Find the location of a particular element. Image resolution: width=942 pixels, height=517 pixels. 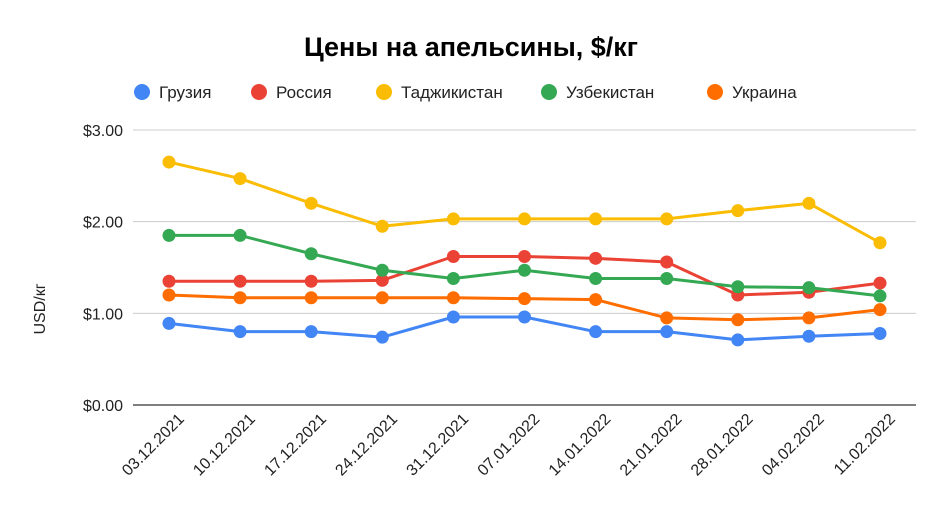

series-line is located at coordinates (524, 202).